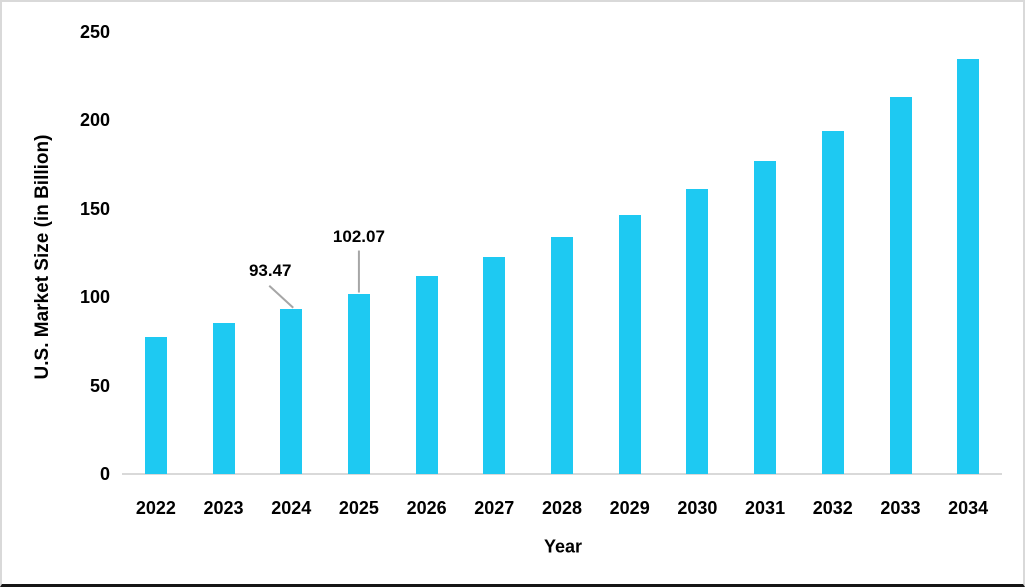  I want to click on x-tick-label-2028: 2028, so click(562, 508).